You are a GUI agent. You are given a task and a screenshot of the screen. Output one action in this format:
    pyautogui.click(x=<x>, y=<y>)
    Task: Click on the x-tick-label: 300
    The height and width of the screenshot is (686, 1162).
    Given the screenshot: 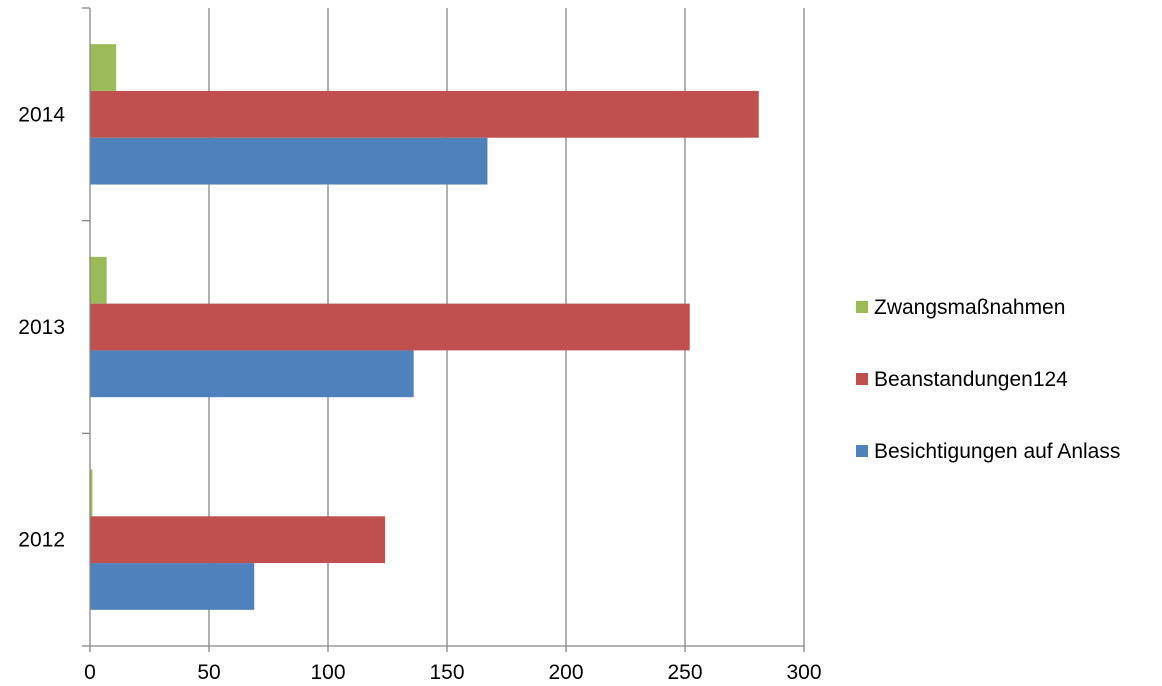 What is the action you would take?
    pyautogui.click(x=803, y=672)
    